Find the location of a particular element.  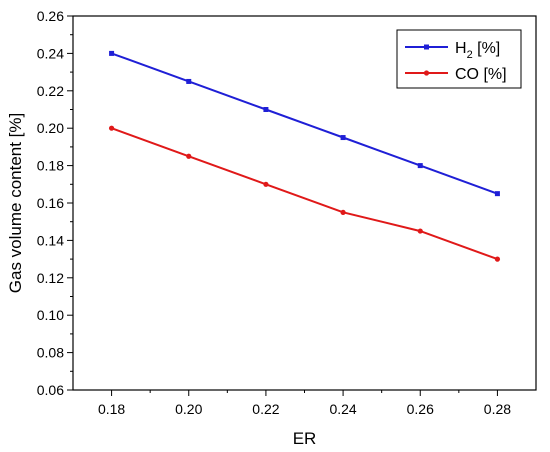

legend: H2 [%] CO [%] is located at coordinates (459, 59).